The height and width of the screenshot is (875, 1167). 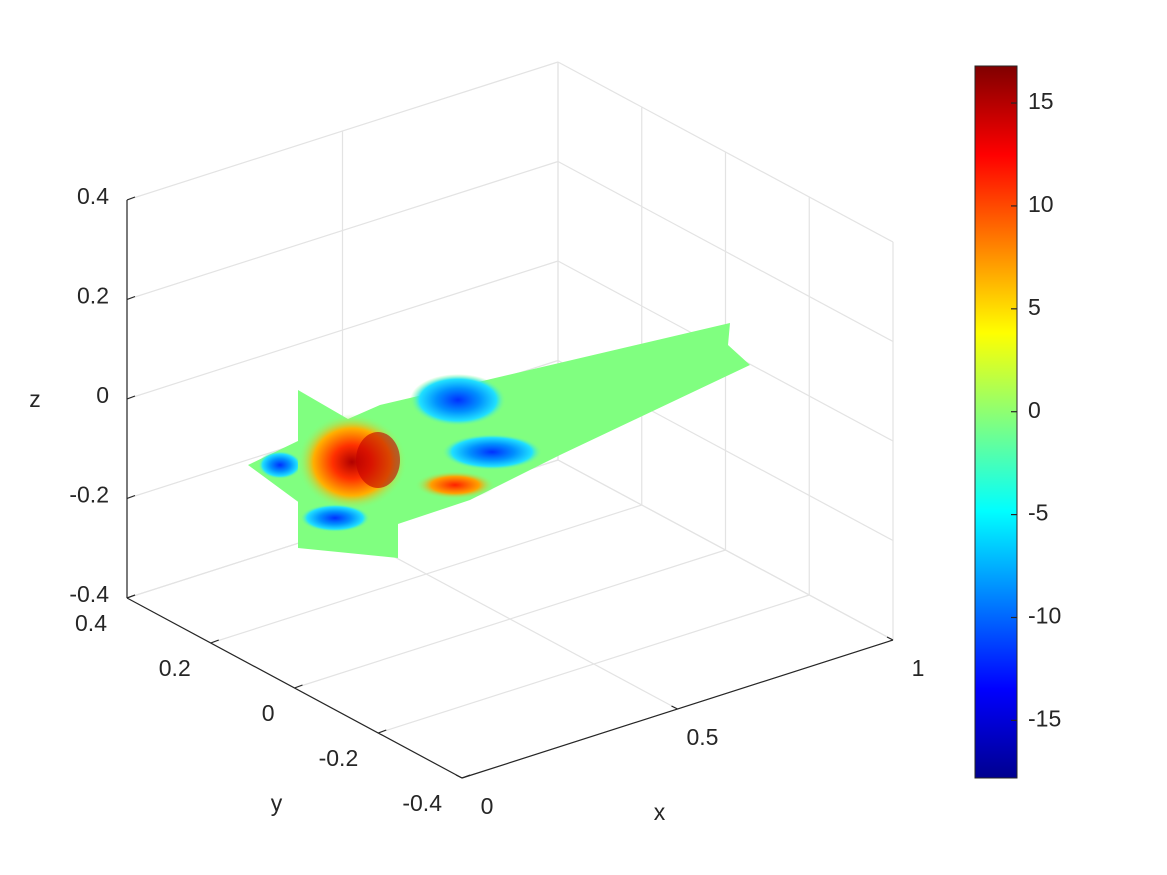 What do you see at coordinates (89, 594) in the screenshot?
I see `z-tick-label: -0.4` at bounding box center [89, 594].